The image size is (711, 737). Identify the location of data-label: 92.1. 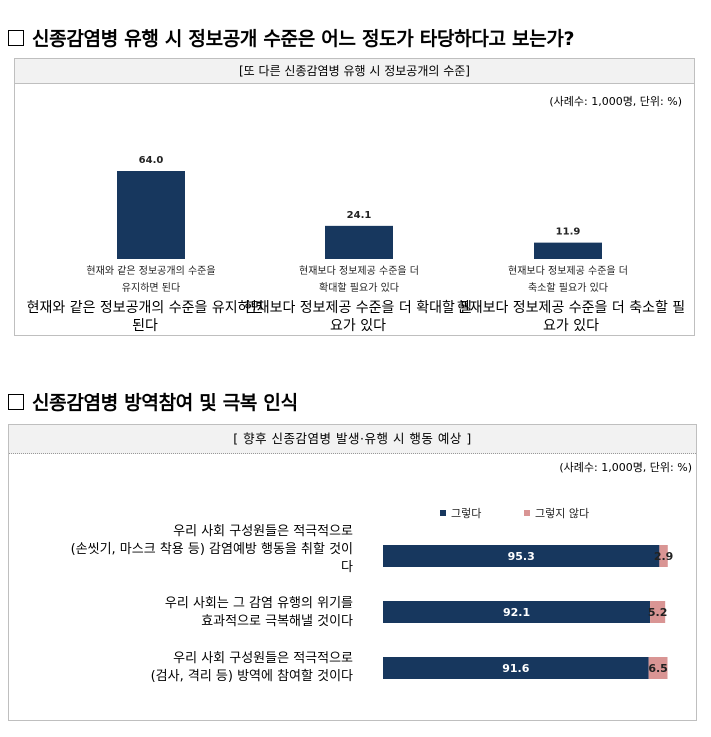
(516, 612).